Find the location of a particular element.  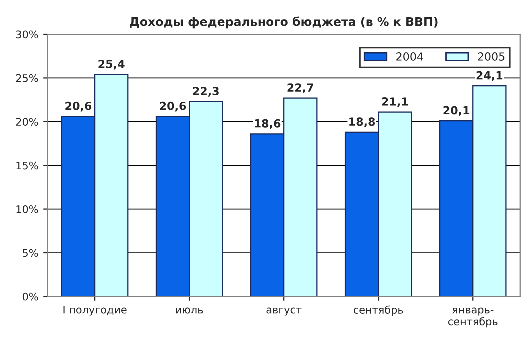

y-tick-label: 30% is located at coordinates (27, 34).